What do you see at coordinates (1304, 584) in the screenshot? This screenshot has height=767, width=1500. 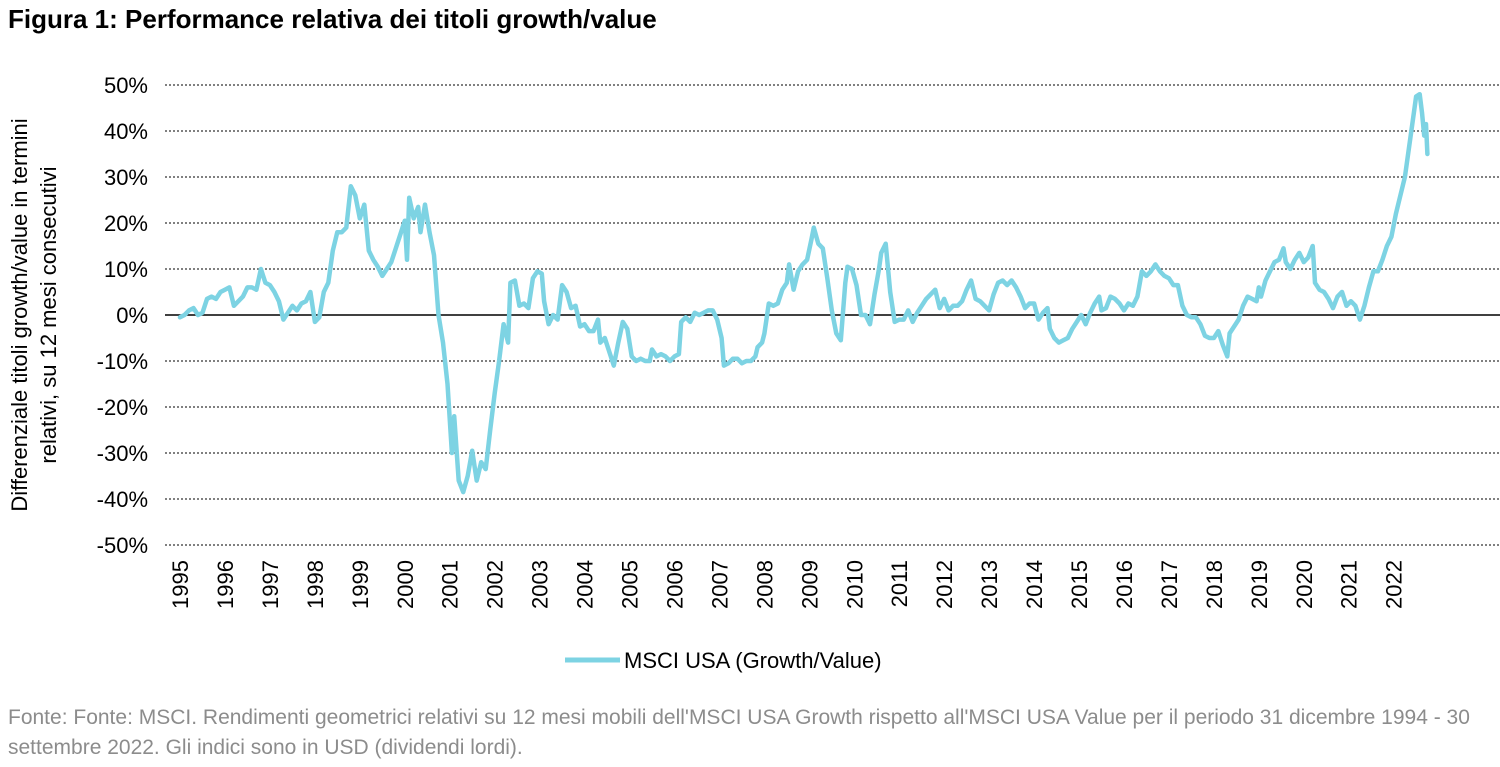 I see `x-tick-label: 2020` at bounding box center [1304, 584].